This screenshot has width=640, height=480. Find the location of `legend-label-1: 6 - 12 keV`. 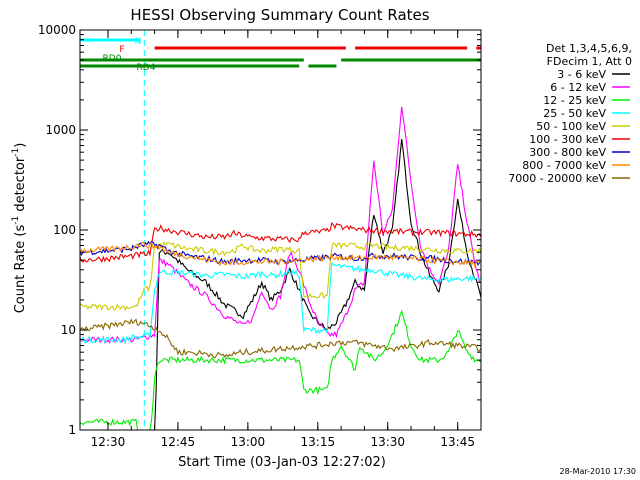

legend-label-1: 6 - 12 keV is located at coordinates (578, 87).